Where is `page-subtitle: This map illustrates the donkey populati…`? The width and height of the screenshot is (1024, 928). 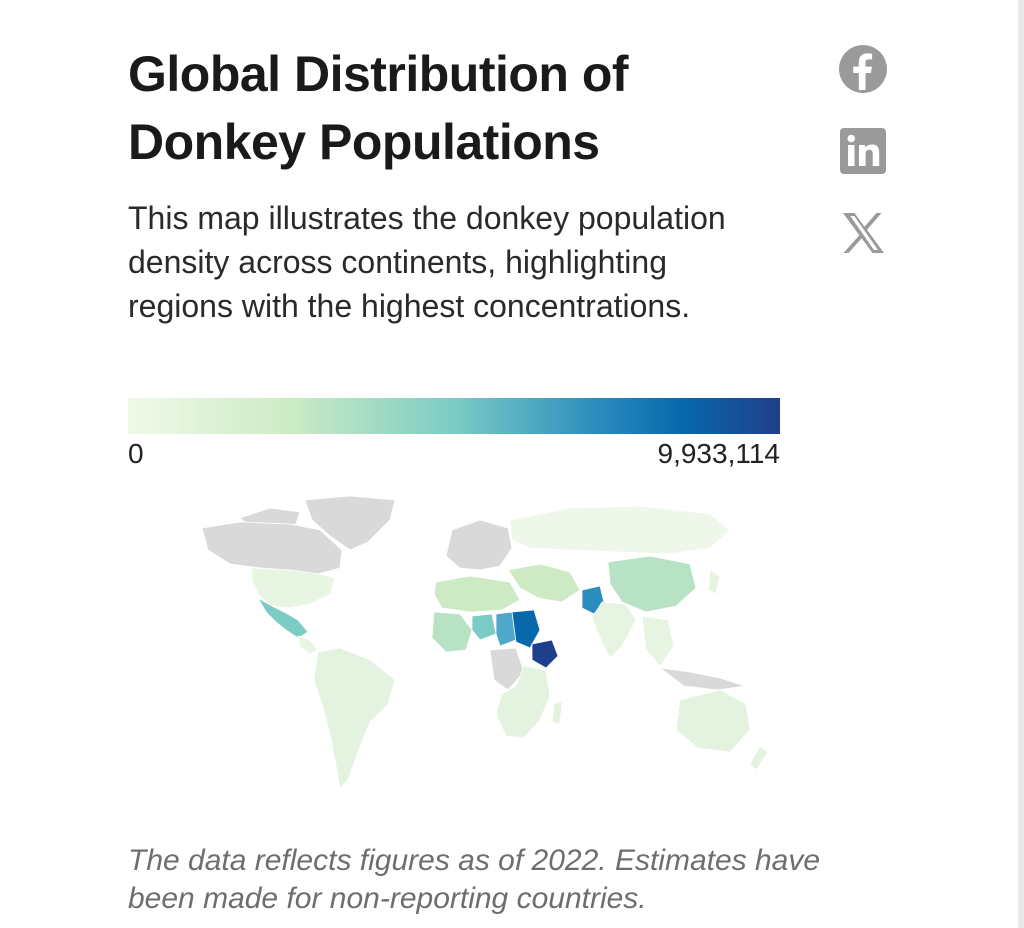 page-subtitle: This map illustrates the donkey populati… is located at coordinates (427, 262).